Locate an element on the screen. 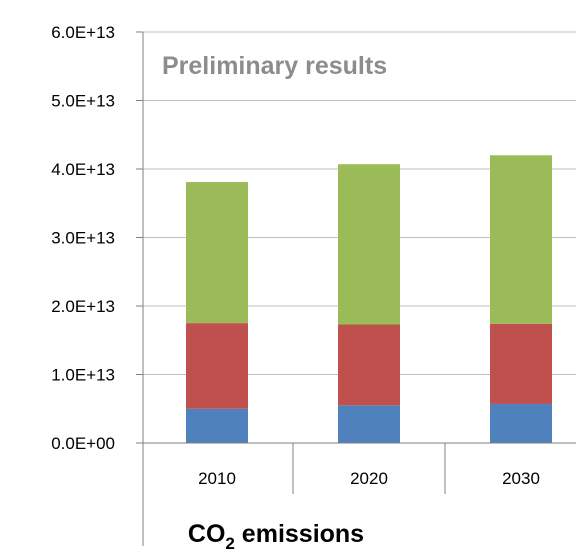 This screenshot has height=554, width=576. bar-segment-2020-s1 is located at coordinates (369, 424).